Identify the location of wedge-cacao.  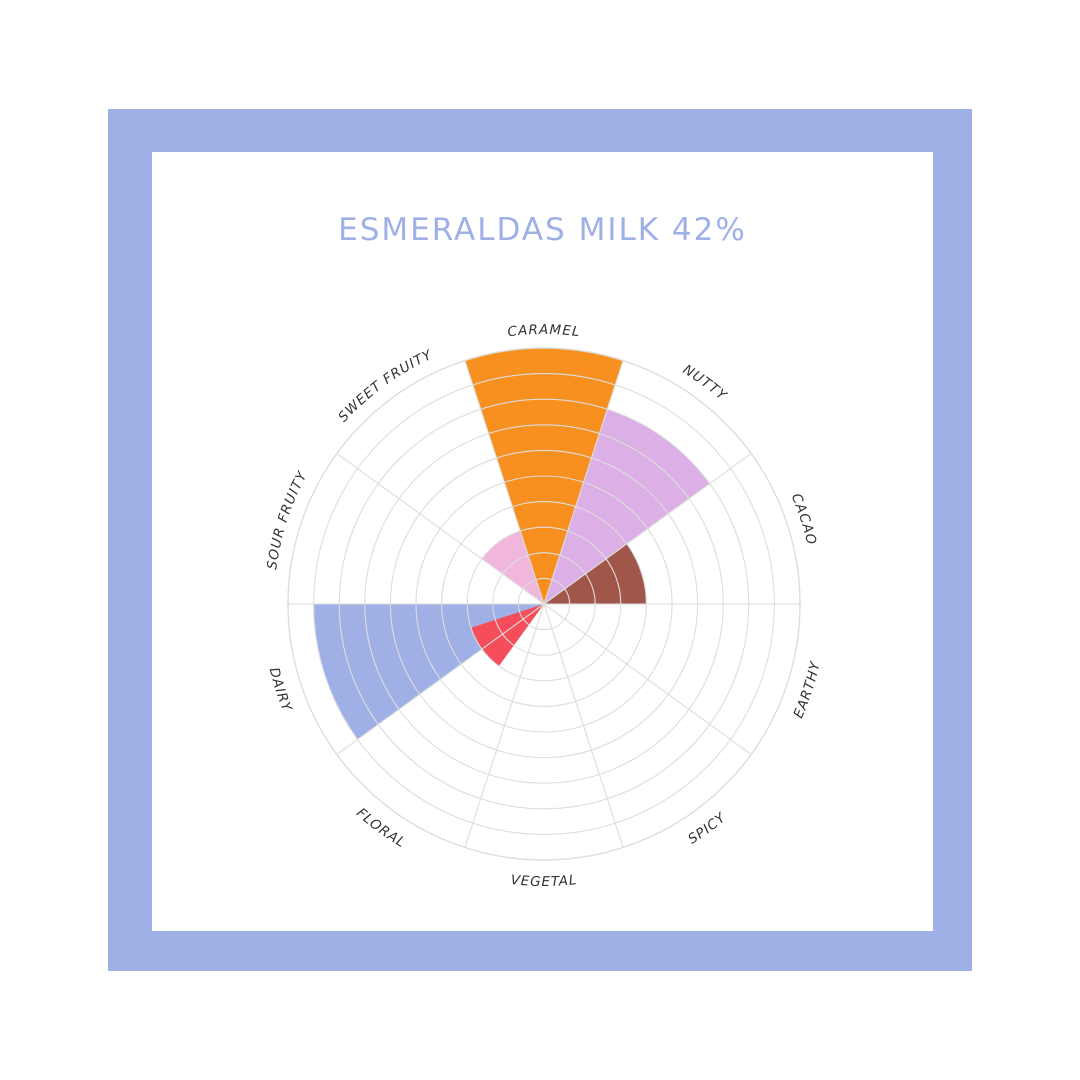
(595, 573).